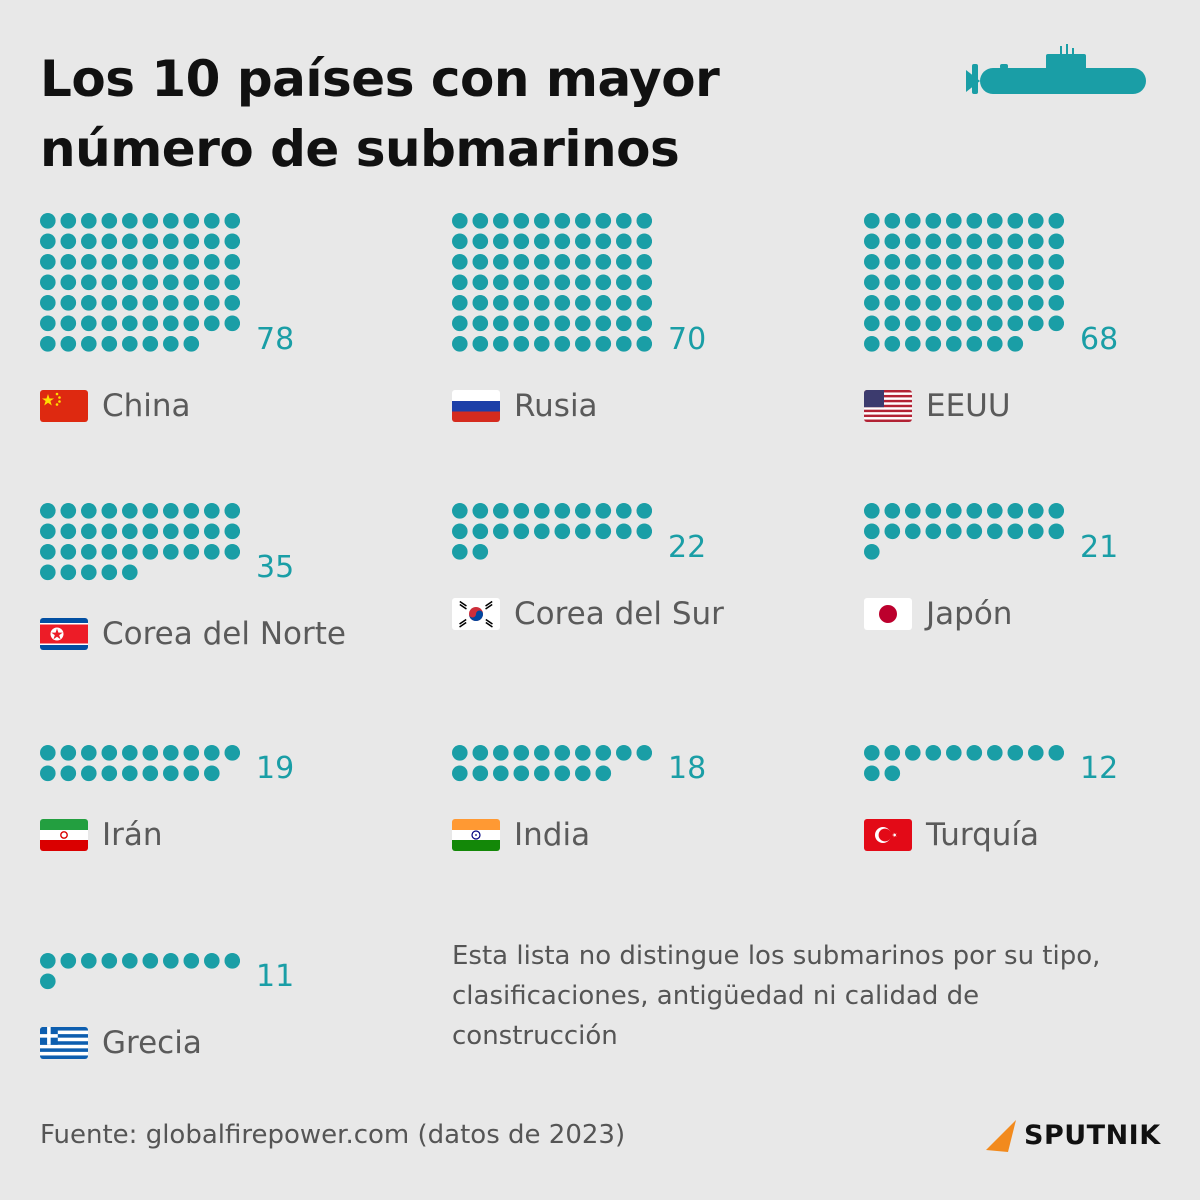 The image size is (1200, 1200). I want to click on country-label-row: Irán, so click(101, 835).